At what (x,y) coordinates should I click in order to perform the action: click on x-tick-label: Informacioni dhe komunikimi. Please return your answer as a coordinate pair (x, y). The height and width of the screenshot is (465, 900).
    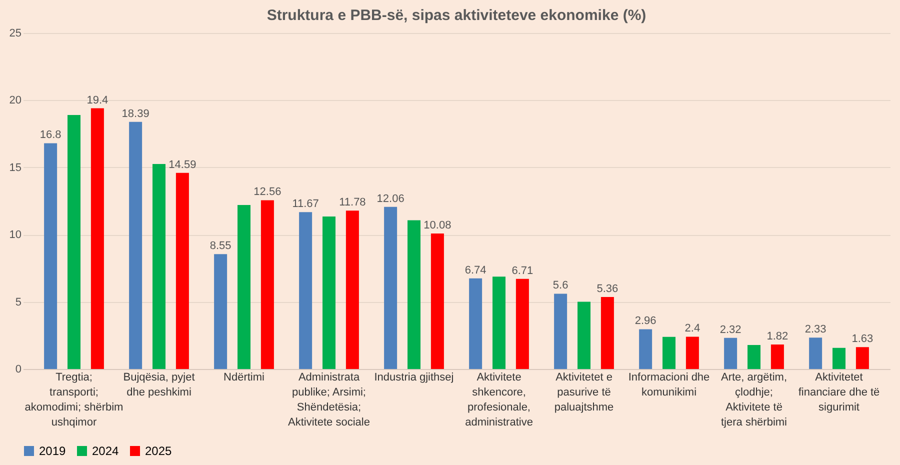
    Looking at the image, I should click on (669, 385).